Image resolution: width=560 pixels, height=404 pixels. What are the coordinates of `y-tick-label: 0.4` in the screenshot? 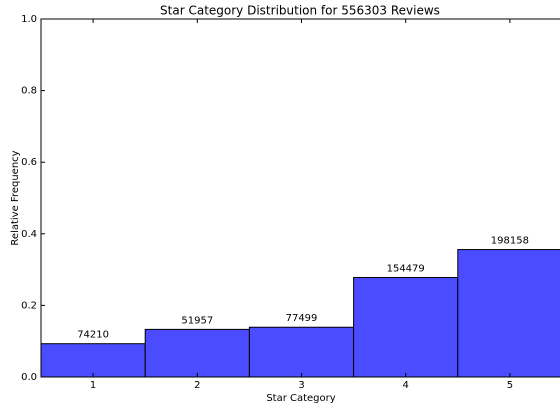 It's located at (29, 234).